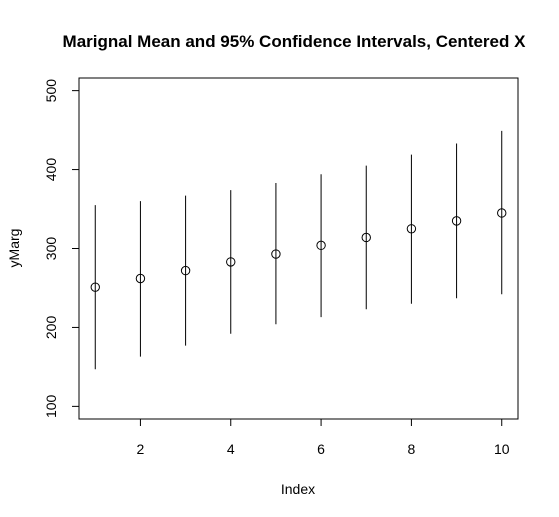  What do you see at coordinates (502, 449) in the screenshot?
I see `x-tick-label: 10` at bounding box center [502, 449].